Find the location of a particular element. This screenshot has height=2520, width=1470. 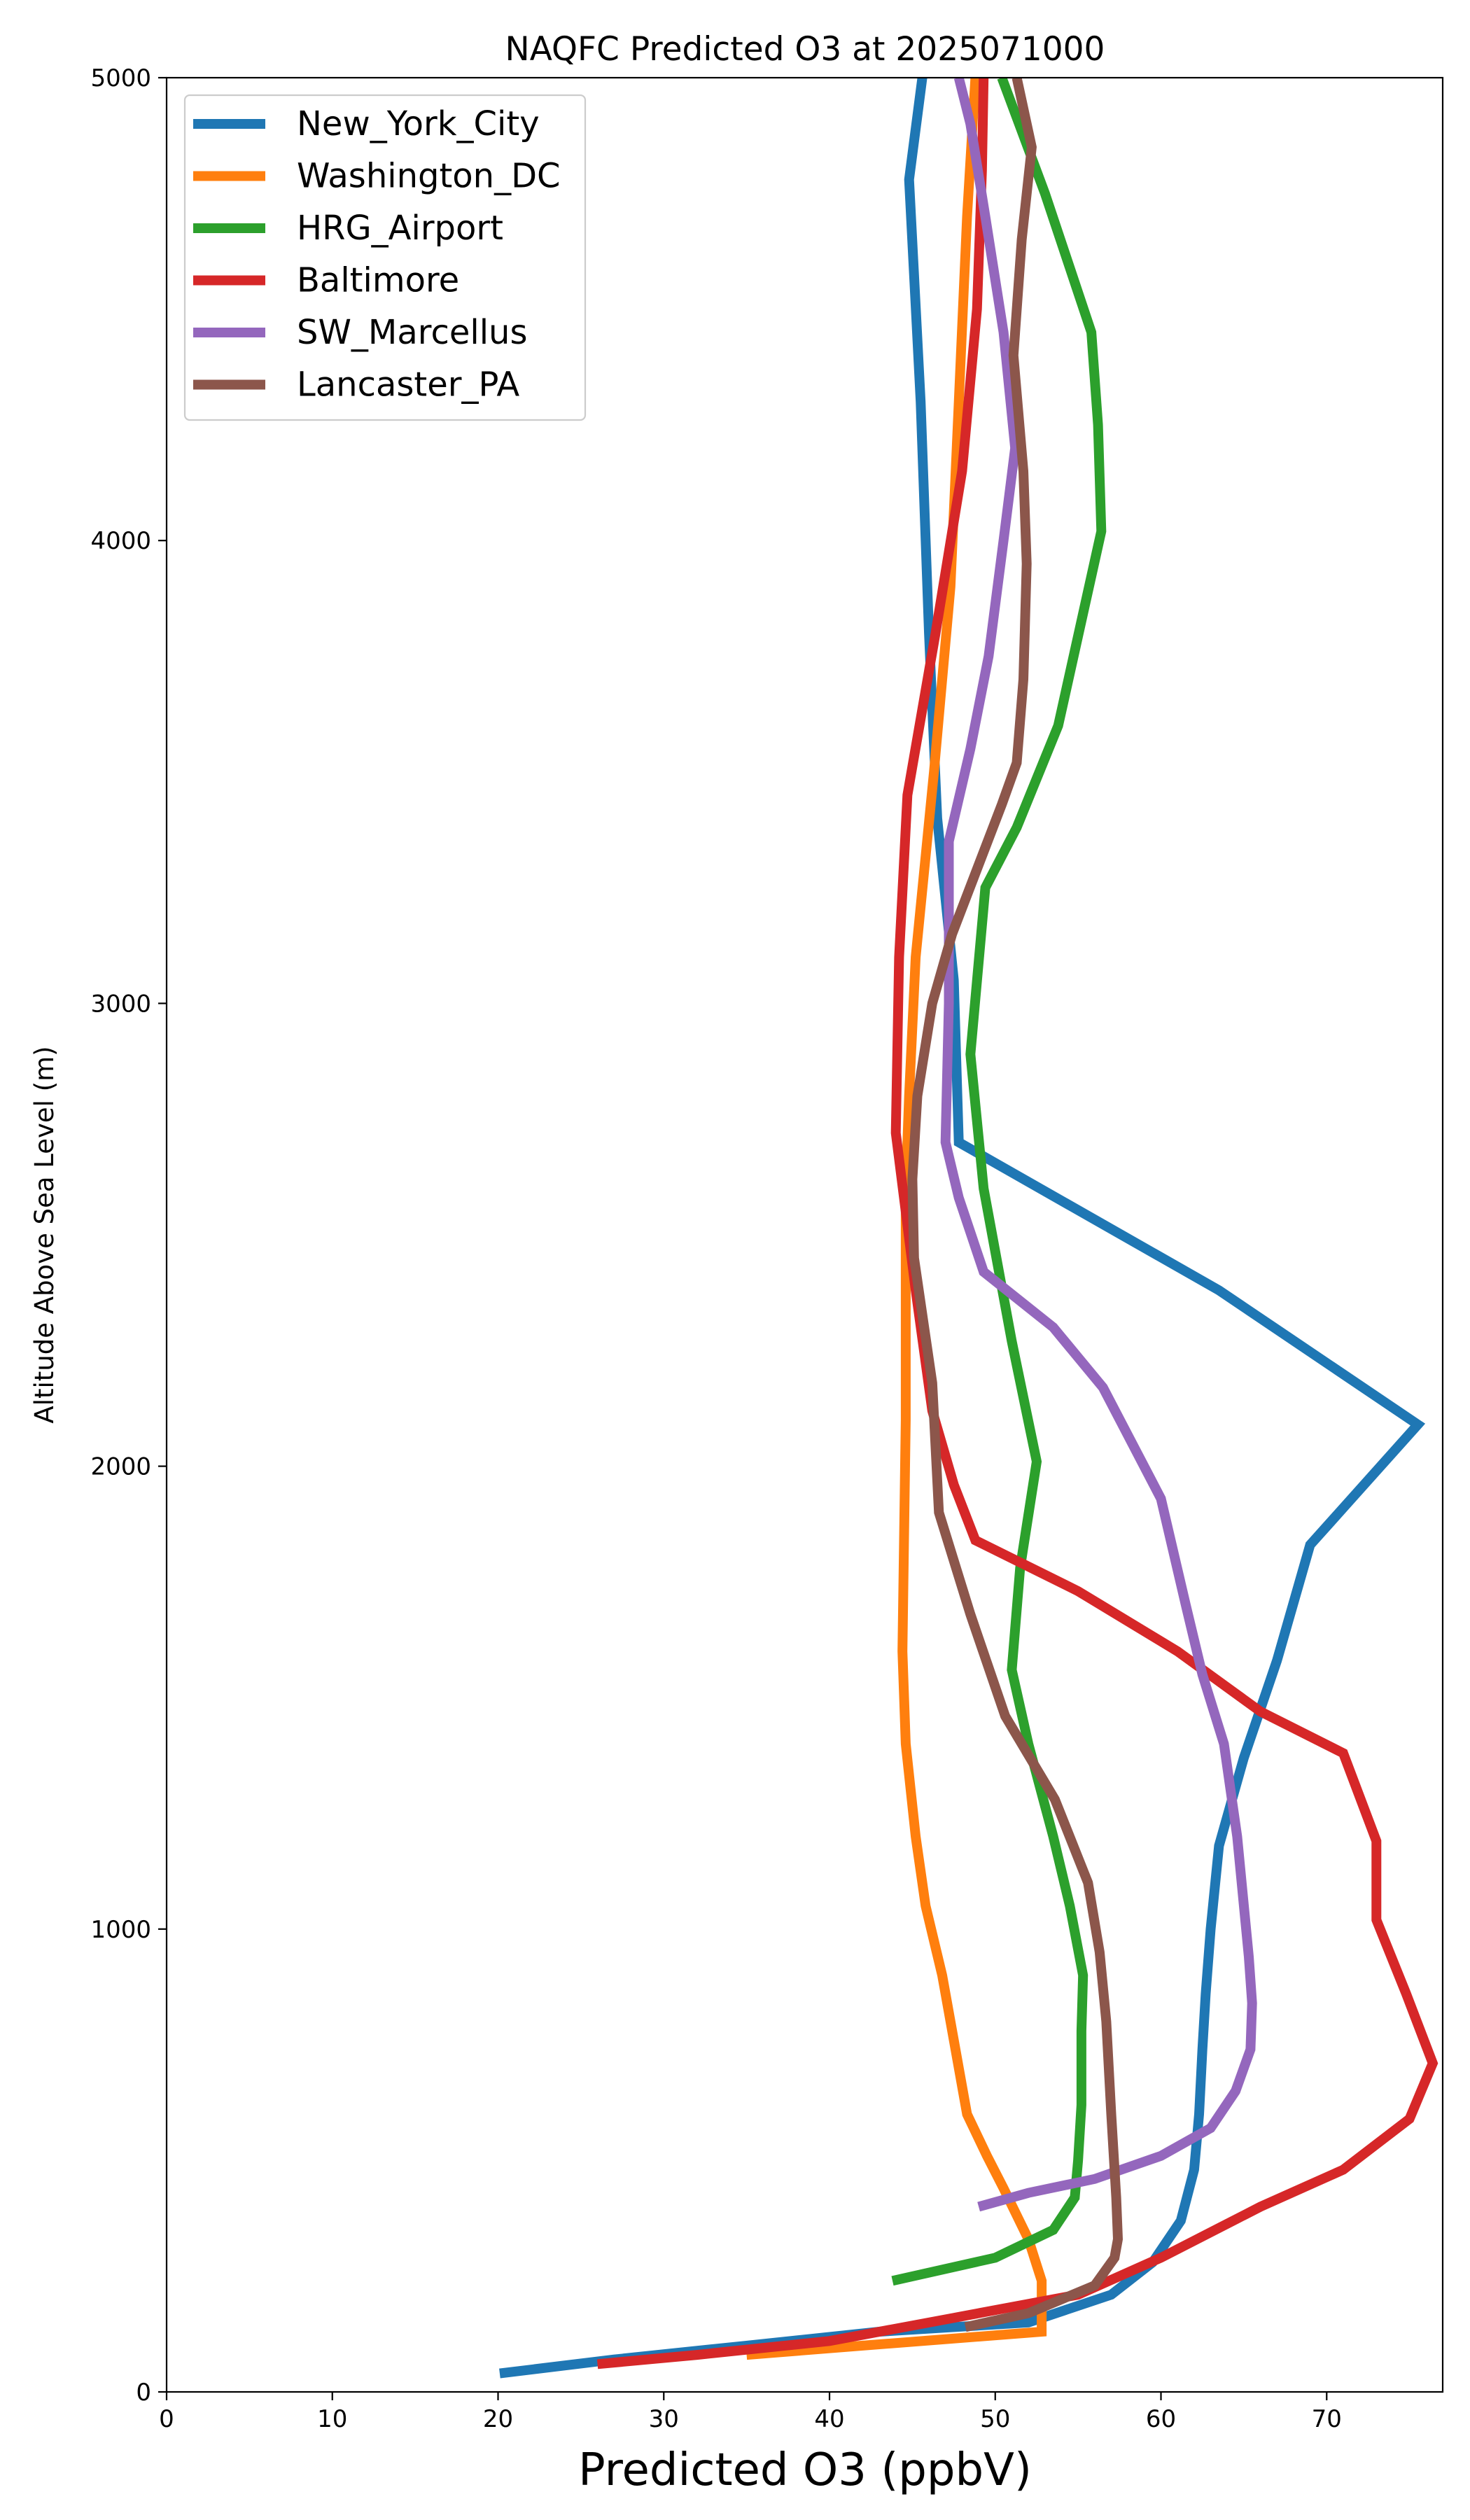

y-tick-label: 2000 is located at coordinates (120, 1467).